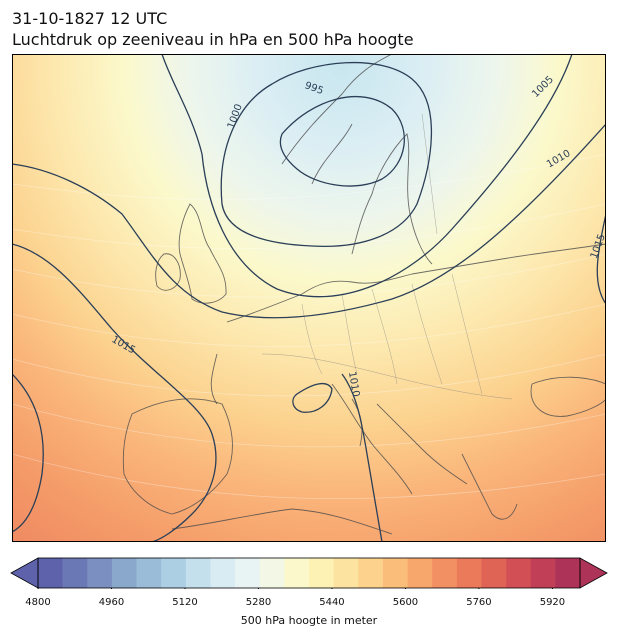  Describe the element at coordinates (185, 602) in the screenshot. I see `colorbar-tick-label: 5120` at that location.